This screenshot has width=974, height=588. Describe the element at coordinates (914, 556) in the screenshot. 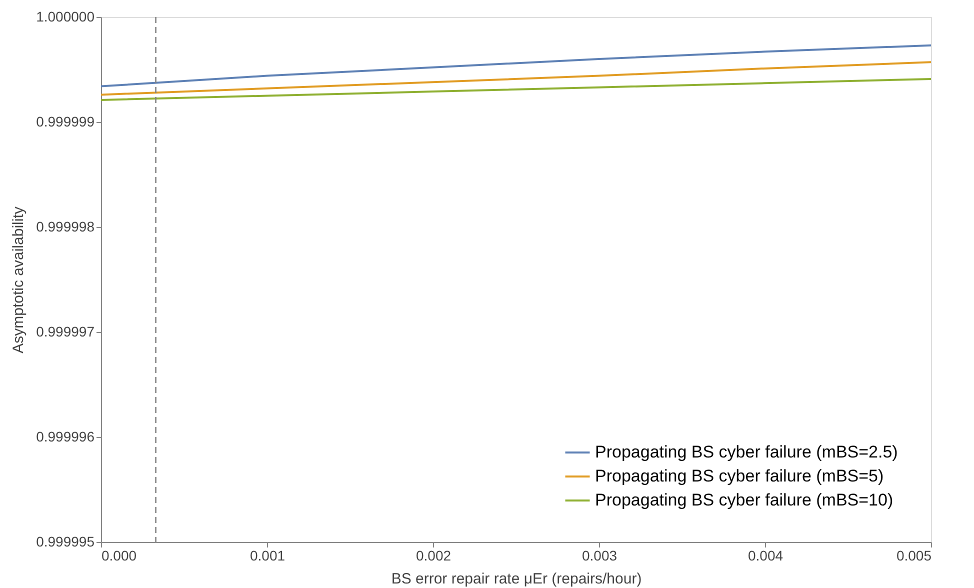

I see `x-tick-label: 0.005` at that location.